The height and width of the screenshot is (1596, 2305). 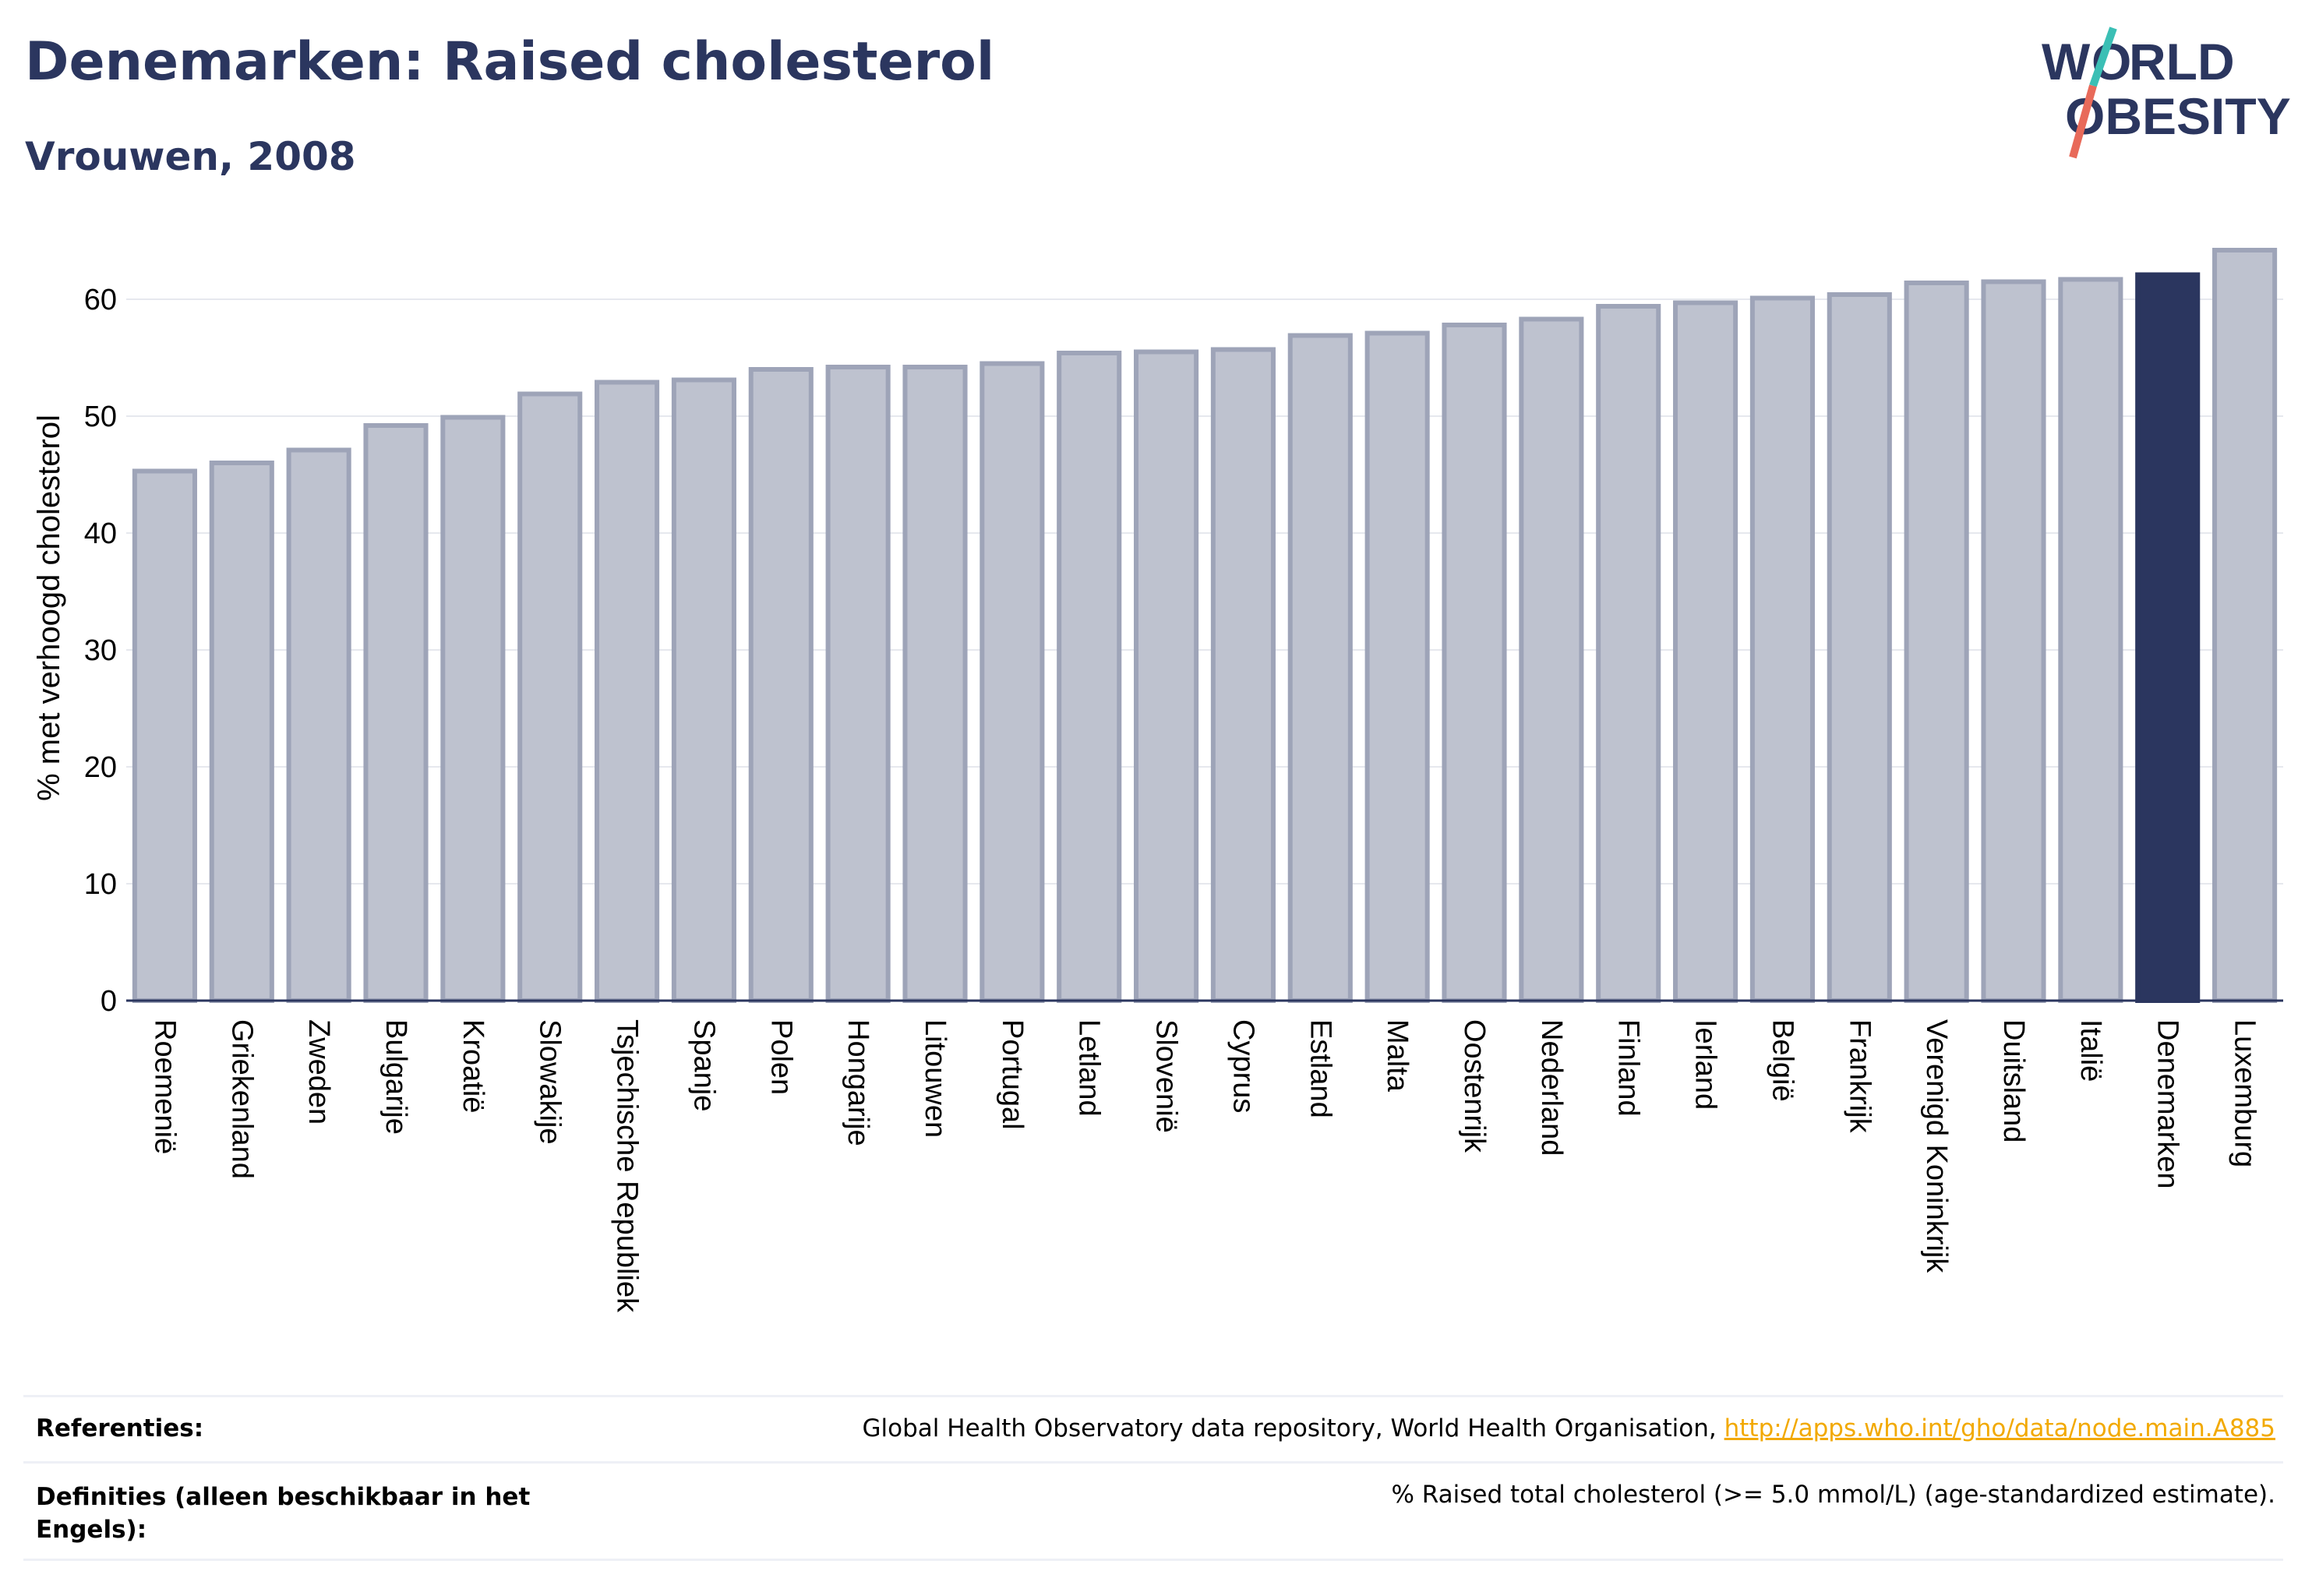 I want to click on svg-text: OBESITY, so click(x=2178, y=116).